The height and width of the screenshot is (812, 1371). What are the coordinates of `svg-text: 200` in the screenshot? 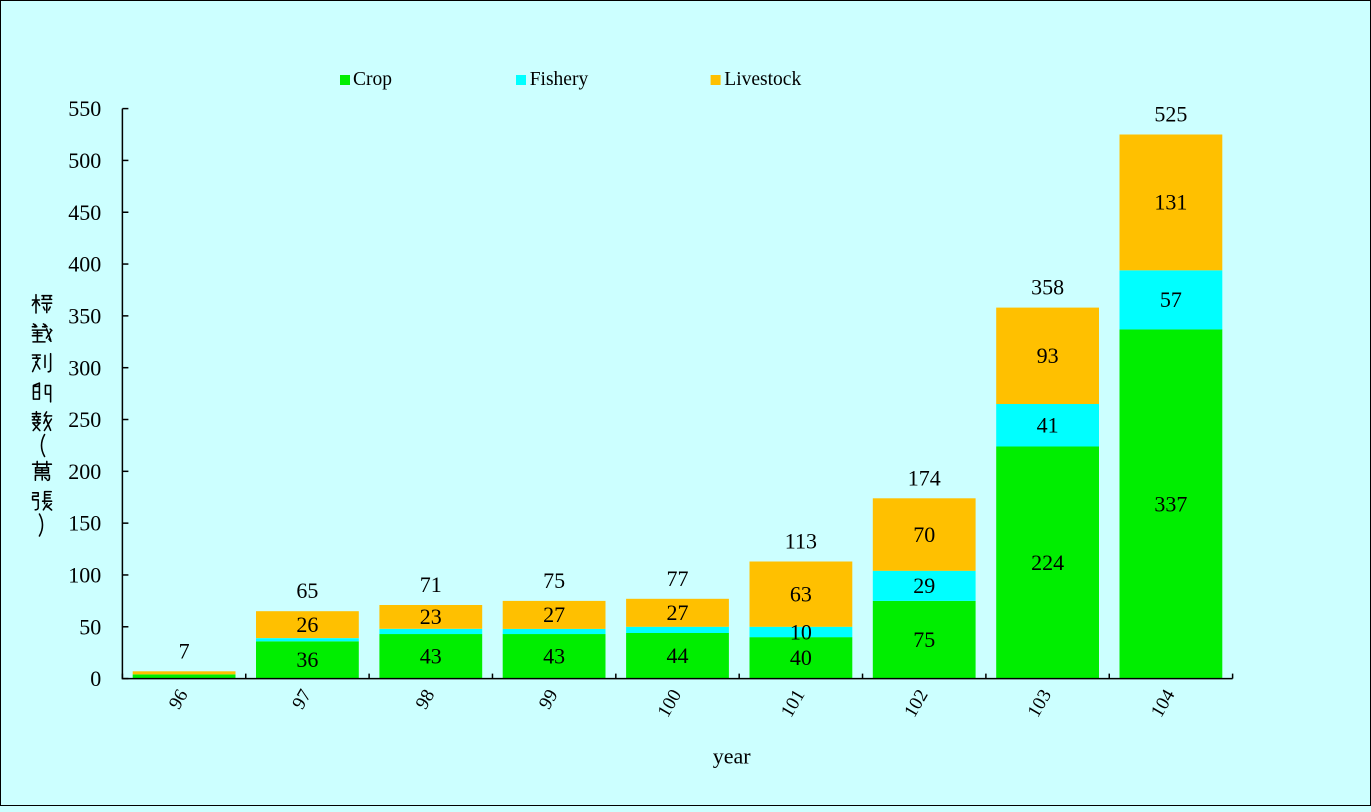 It's located at (84, 471).